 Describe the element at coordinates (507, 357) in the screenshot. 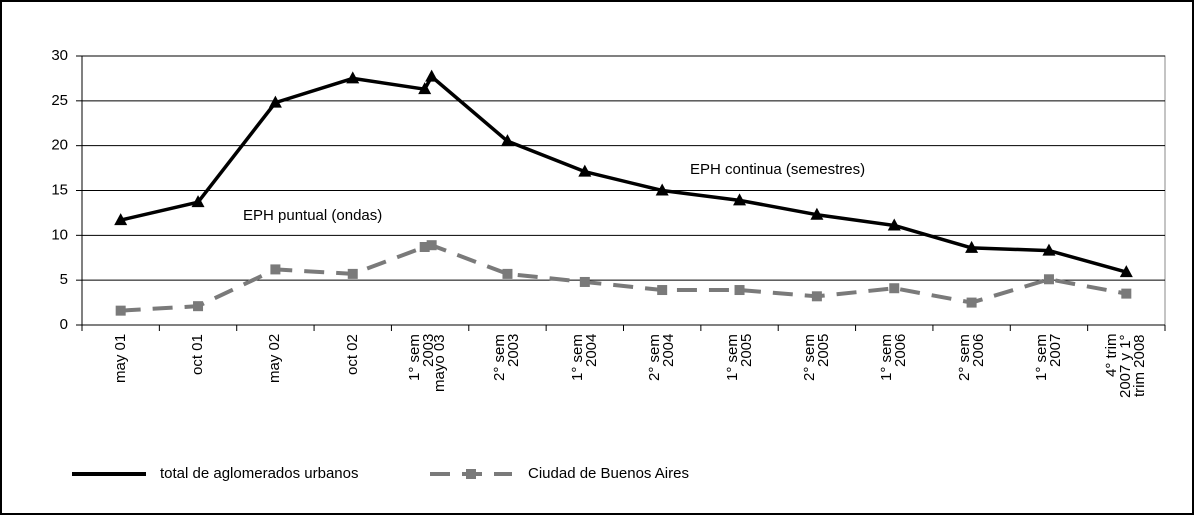

I see `x-tick-label: 2° sem 2003` at that location.